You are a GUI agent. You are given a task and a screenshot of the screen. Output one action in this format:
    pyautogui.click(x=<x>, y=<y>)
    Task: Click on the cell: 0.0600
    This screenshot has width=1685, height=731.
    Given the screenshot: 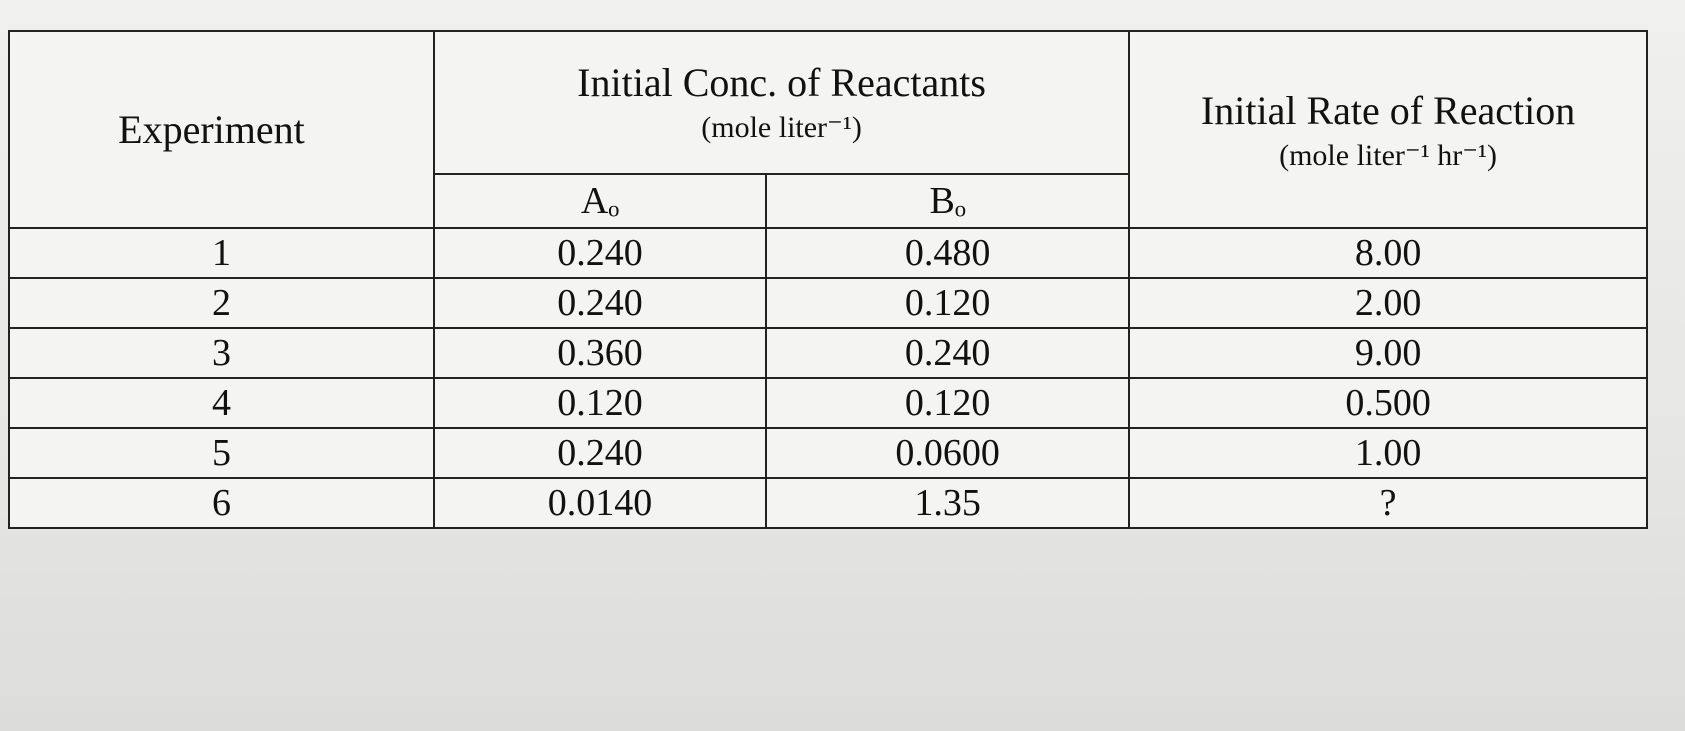 What is the action you would take?
    pyautogui.click(x=948, y=453)
    